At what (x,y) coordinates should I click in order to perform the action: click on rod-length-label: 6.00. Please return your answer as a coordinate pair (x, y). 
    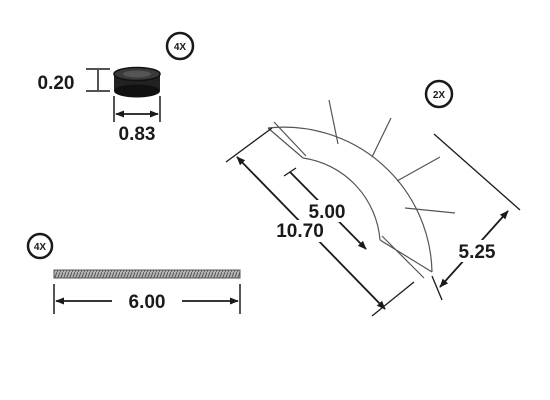
    Looking at the image, I should click on (147, 302).